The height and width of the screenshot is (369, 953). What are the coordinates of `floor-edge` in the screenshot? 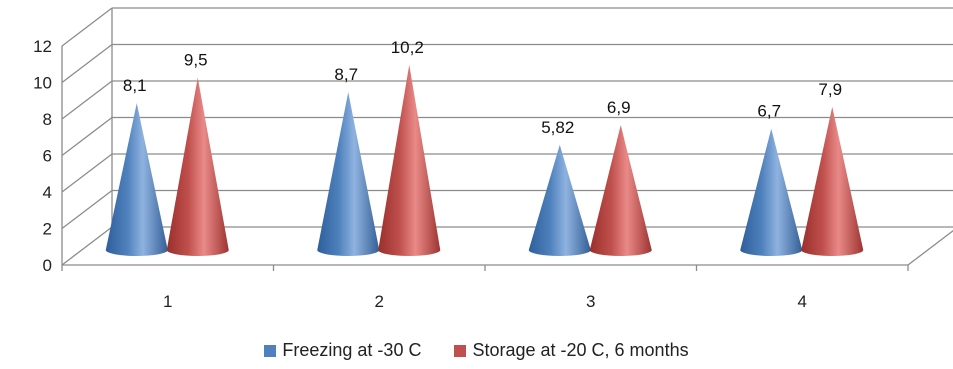 It's located at (930, 247).